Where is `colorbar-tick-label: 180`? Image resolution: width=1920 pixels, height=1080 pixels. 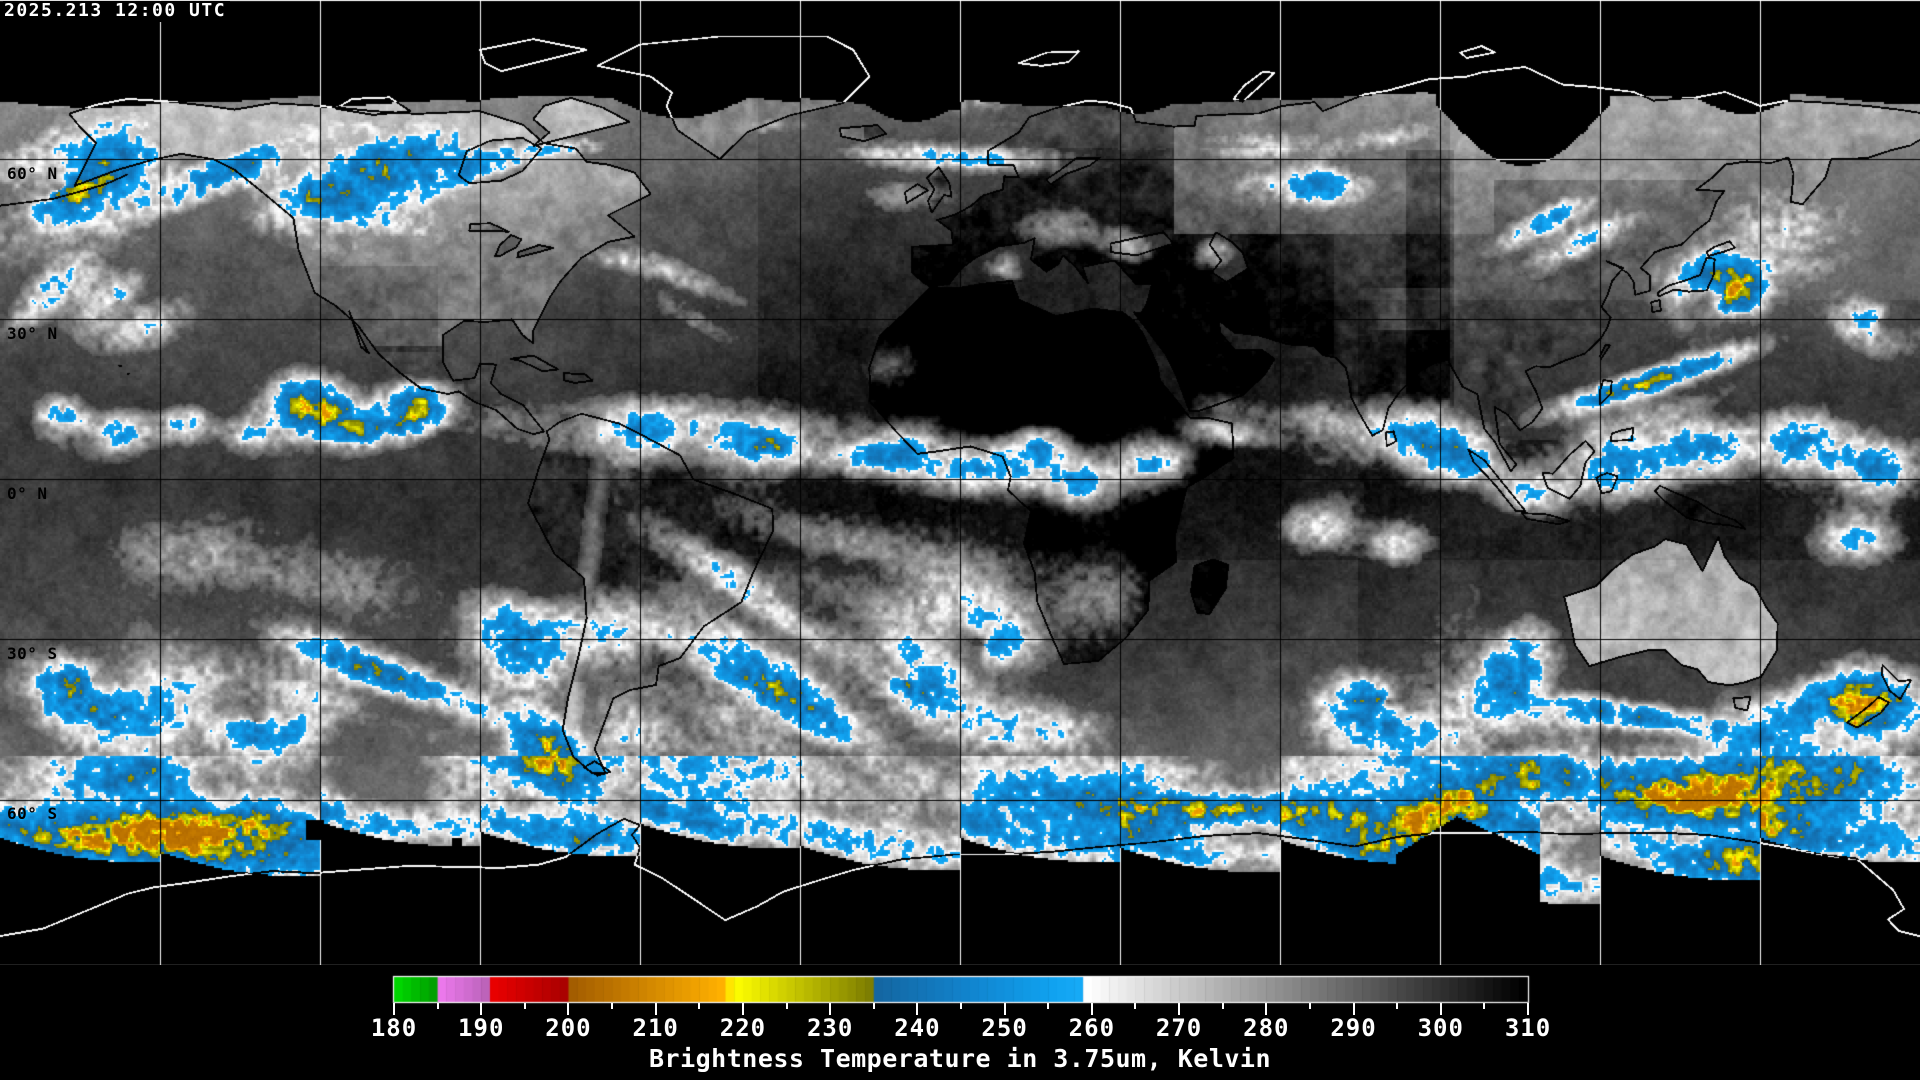 colorbar-tick-label: 180 is located at coordinates (394, 1028).